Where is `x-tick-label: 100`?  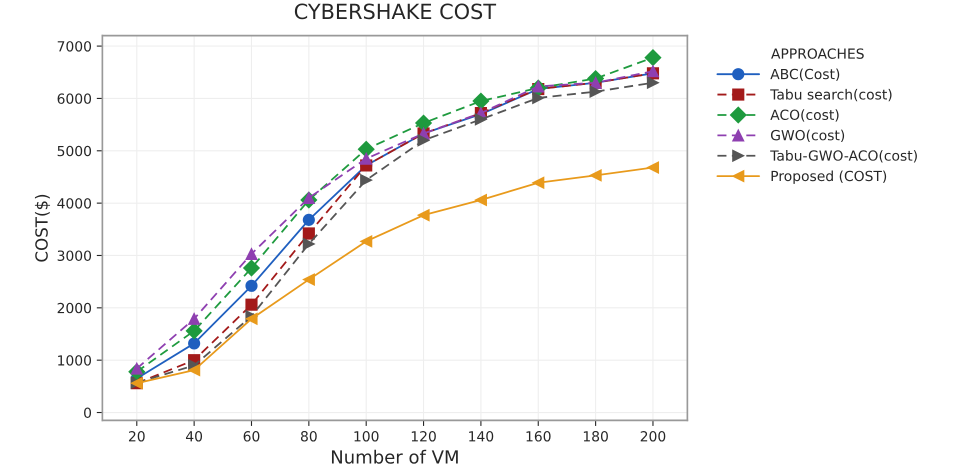 x-tick-label: 100 is located at coordinates (366, 436).